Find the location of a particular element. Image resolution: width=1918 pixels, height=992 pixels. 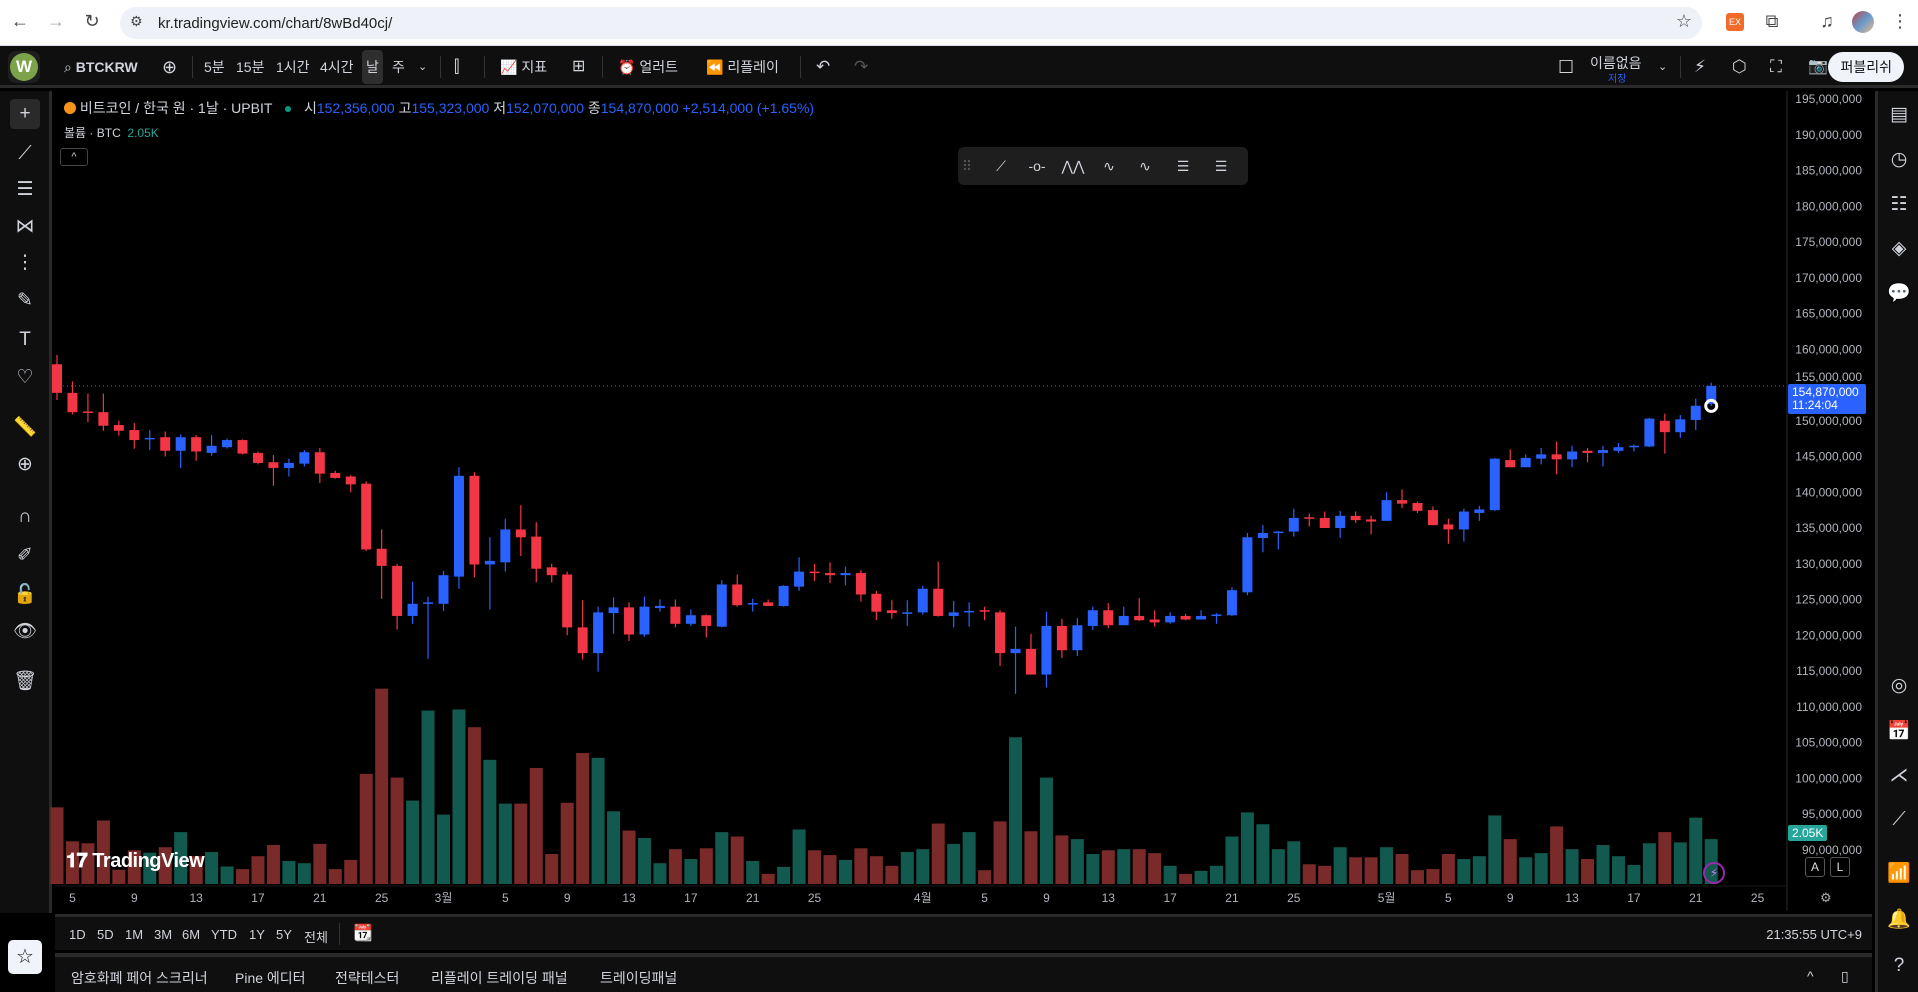

crosshair-icon: + is located at coordinates (25, 114).